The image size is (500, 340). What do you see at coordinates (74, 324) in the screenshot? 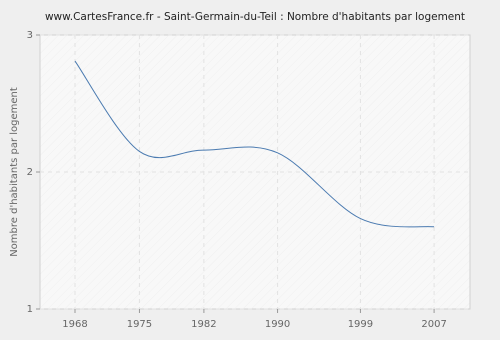
I see `x-tick-label: 1968` at bounding box center [74, 324].